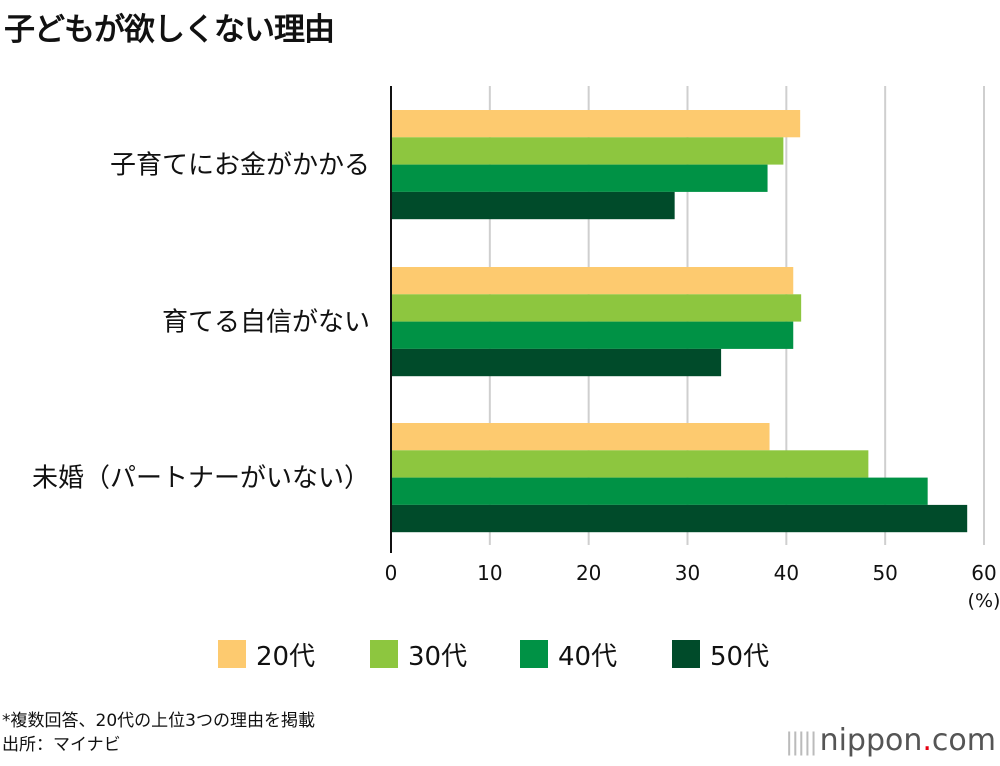 The width and height of the screenshot is (1000, 766). What do you see at coordinates (786, 573) in the screenshot?
I see `x-tick-label: 40` at bounding box center [786, 573].